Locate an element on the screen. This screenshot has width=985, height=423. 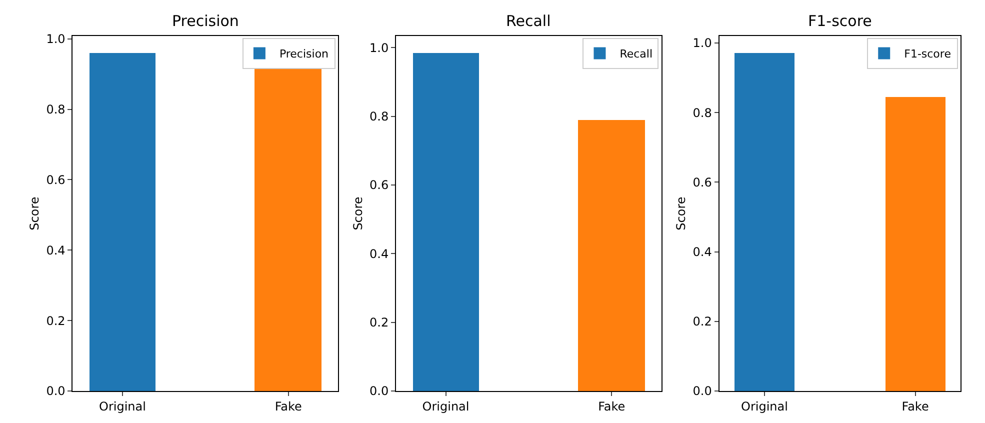
chart-title: Recall is located at coordinates (528, 21).